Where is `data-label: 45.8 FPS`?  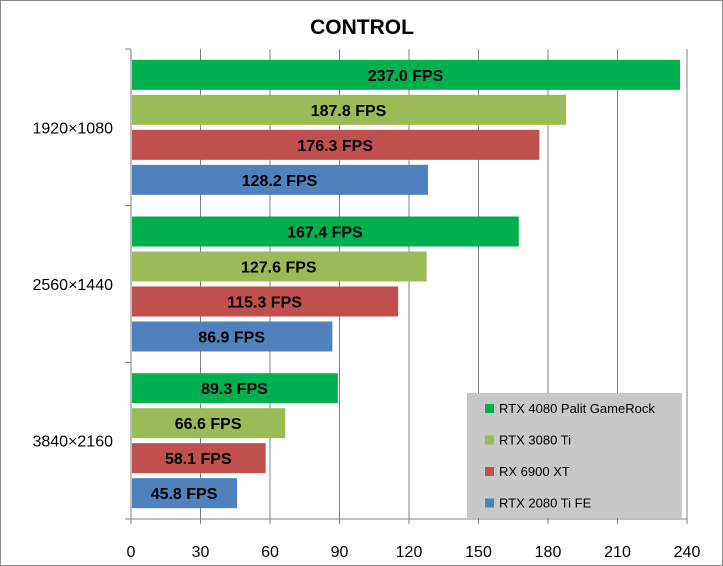
data-label: 45.8 FPS is located at coordinates (184, 494).